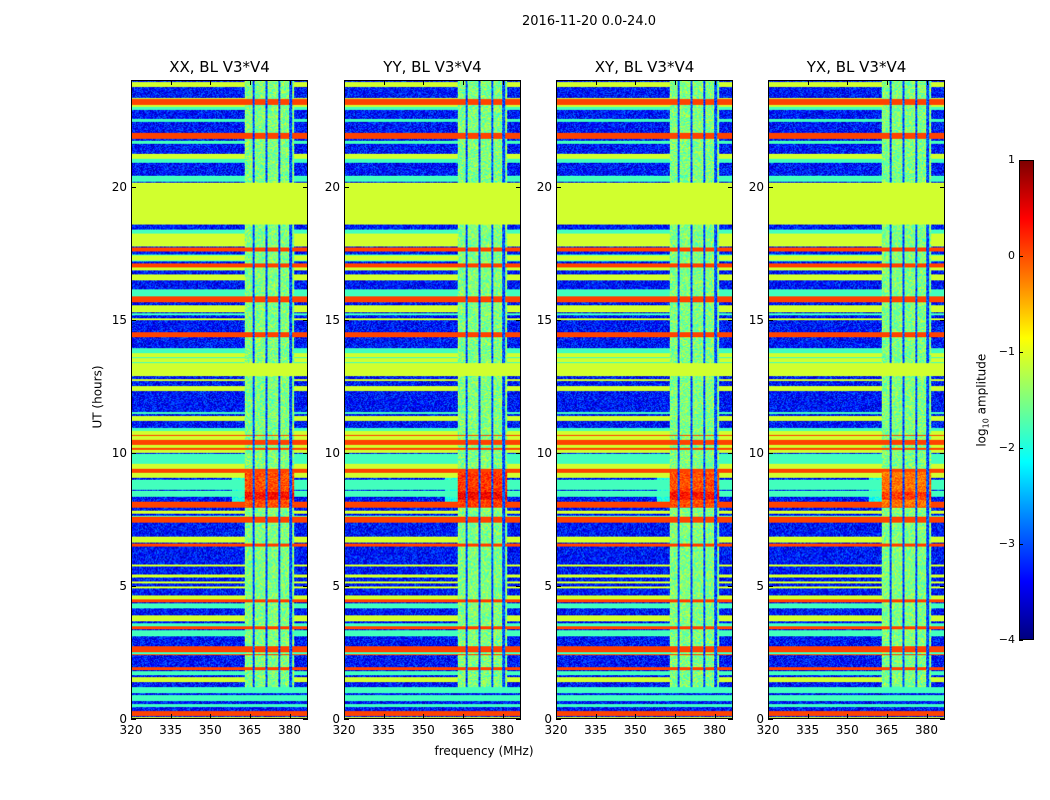  What do you see at coordinates (1006, 543) in the screenshot?
I see `colorbar-tick-label: −3` at bounding box center [1006, 543].